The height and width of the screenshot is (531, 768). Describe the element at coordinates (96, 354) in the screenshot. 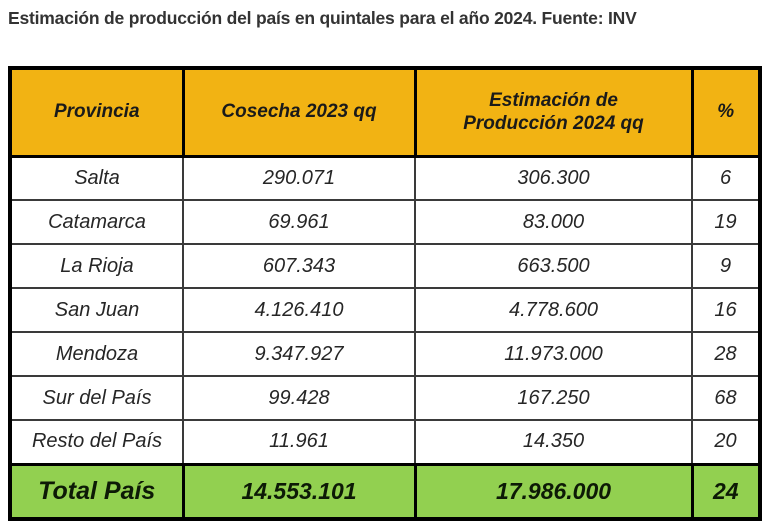

I see `provincia-cell: Mendoza` at that location.